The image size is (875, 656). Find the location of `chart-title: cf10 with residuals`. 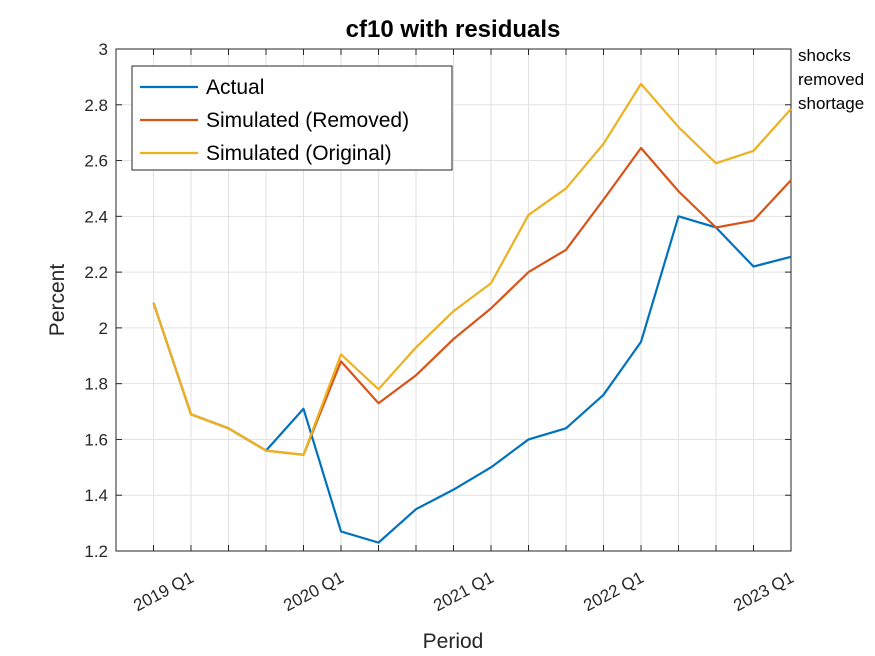

chart-title: cf10 with residuals is located at coordinates (453, 29).